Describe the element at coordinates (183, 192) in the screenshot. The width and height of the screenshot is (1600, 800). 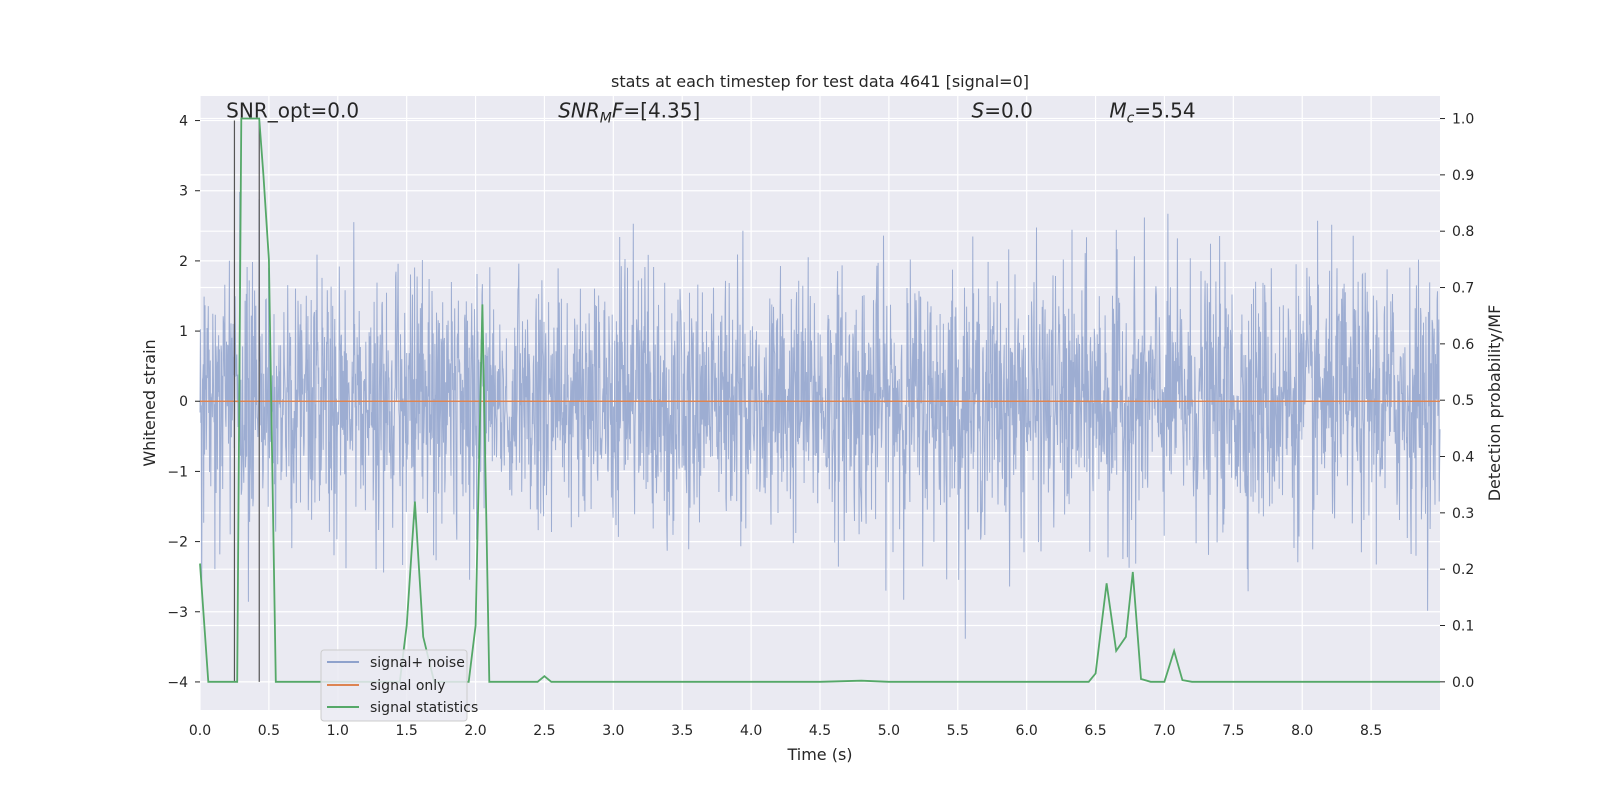
I see `y-tick-label-left: 3` at that location.